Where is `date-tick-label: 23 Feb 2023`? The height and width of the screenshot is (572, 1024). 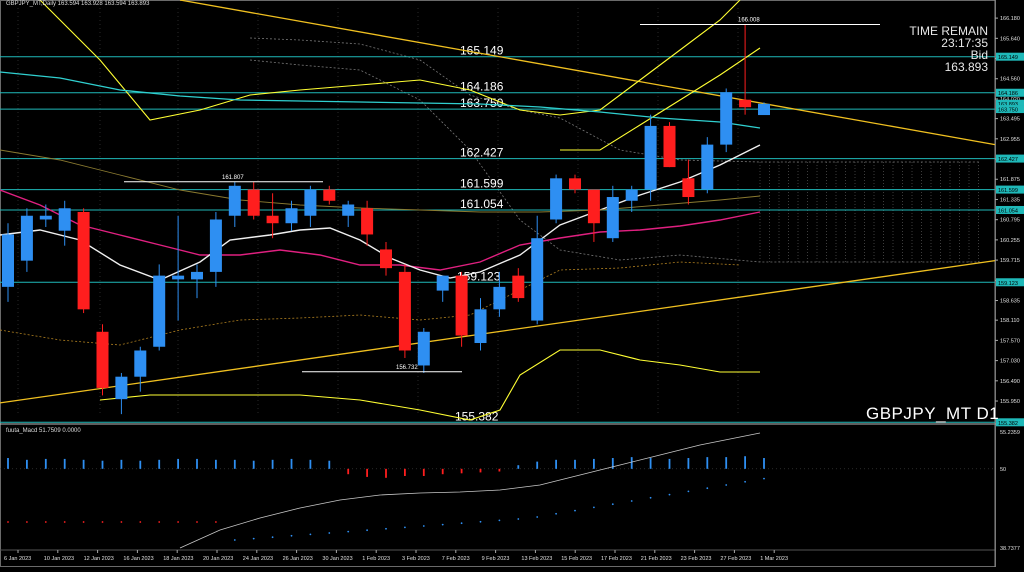
date-tick-label: 23 Feb 2023 is located at coordinates (696, 559).